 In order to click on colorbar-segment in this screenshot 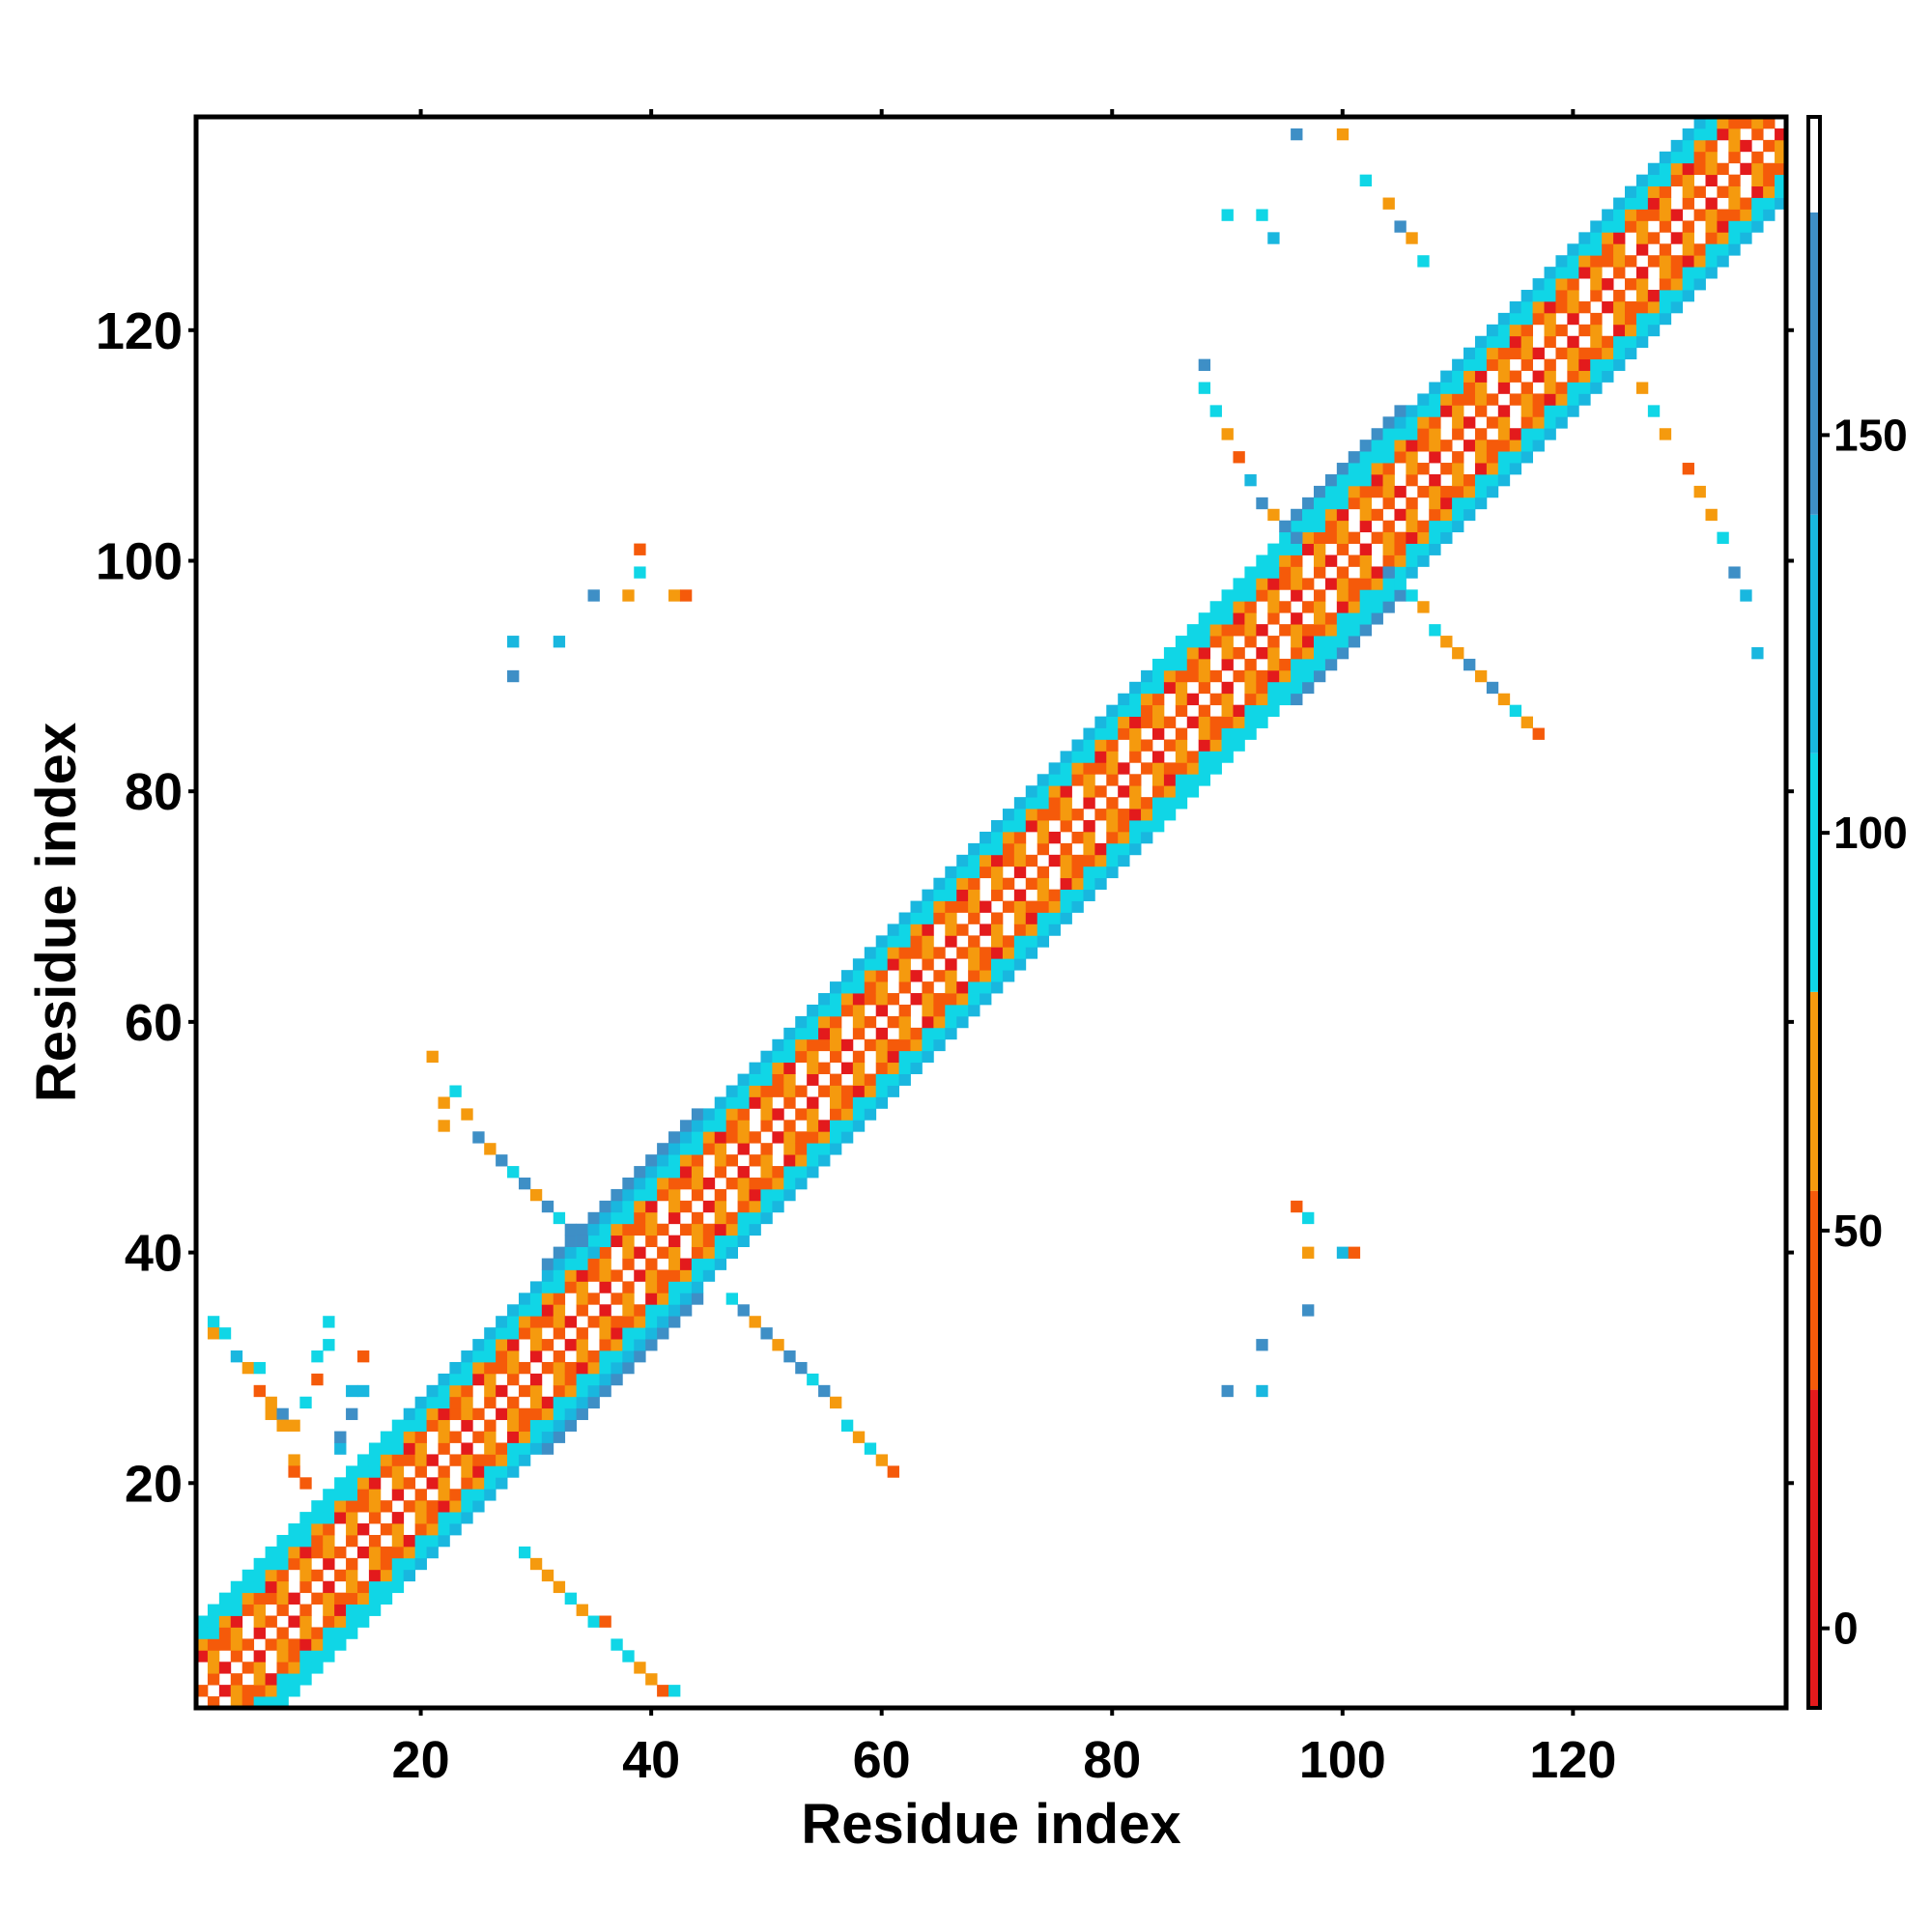, I will do `click(1814, 633)`.